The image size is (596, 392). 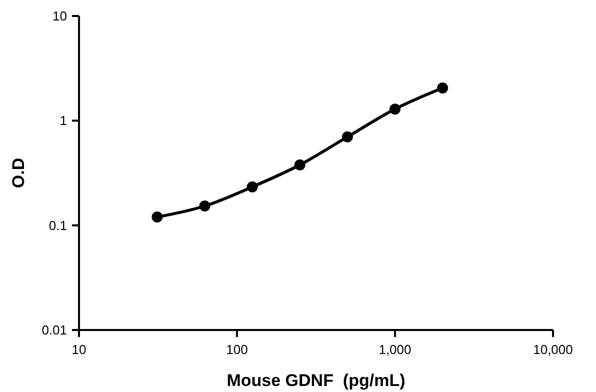 What do you see at coordinates (553, 349) in the screenshot?
I see `x-tick-label: 10,000` at bounding box center [553, 349].